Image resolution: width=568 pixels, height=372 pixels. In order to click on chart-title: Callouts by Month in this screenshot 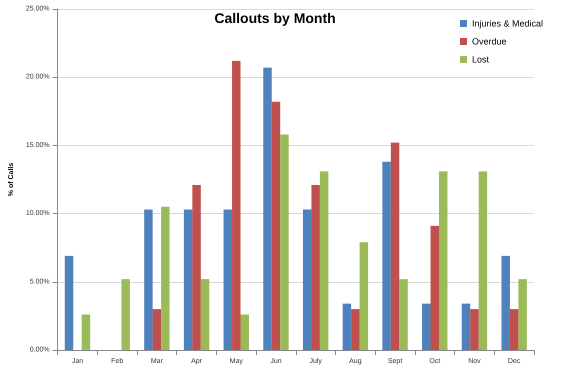, I will do `click(275, 18)`.